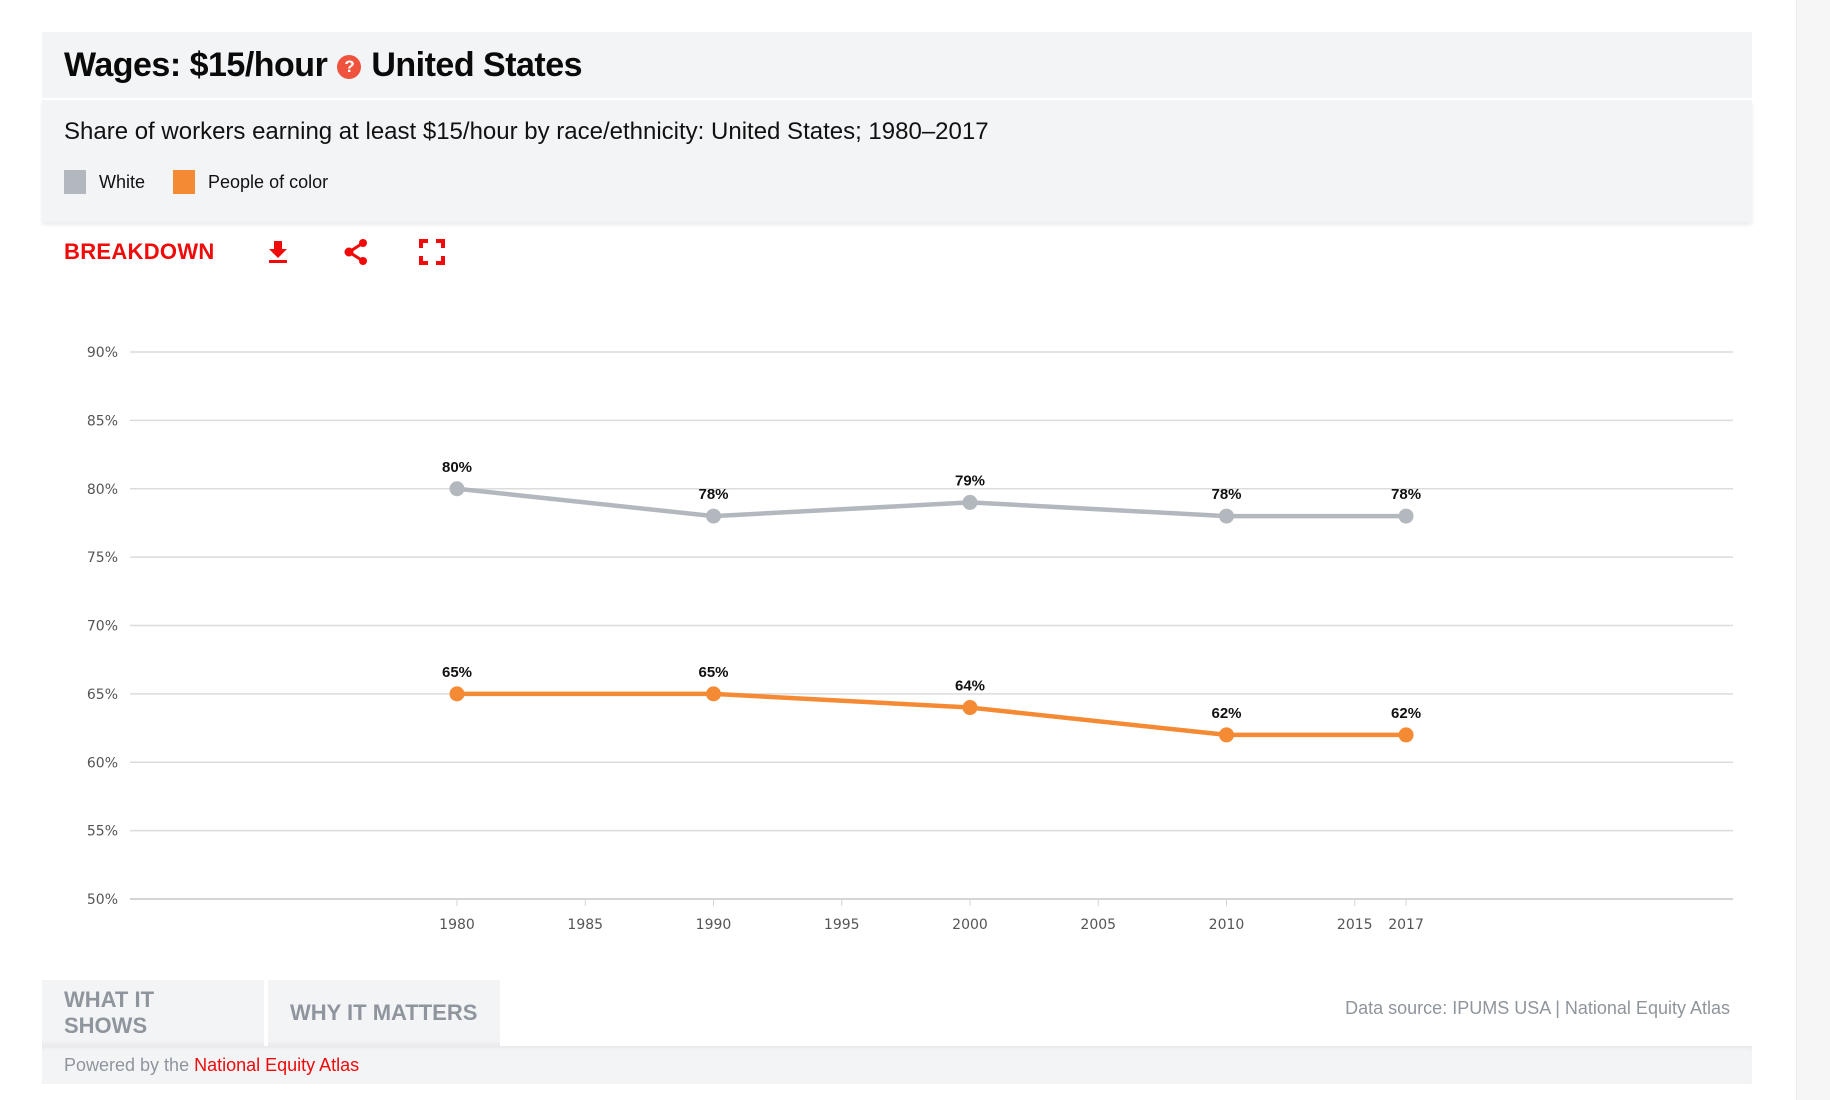 The image size is (1830, 1100). What do you see at coordinates (349, 67) in the screenshot?
I see `question-circle-icon: ?` at bounding box center [349, 67].